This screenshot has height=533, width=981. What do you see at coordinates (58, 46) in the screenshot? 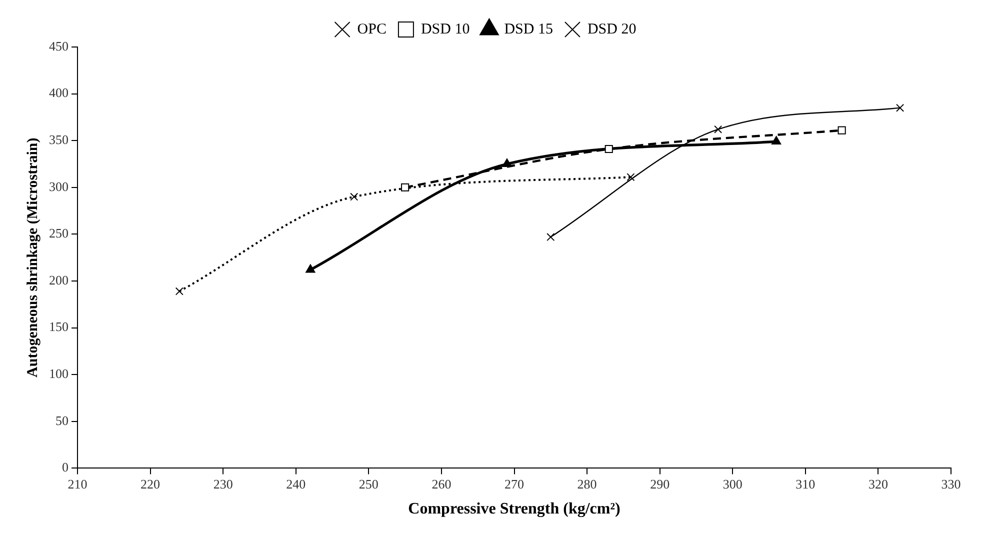
I see `y-tick-label: 450` at bounding box center [58, 46].